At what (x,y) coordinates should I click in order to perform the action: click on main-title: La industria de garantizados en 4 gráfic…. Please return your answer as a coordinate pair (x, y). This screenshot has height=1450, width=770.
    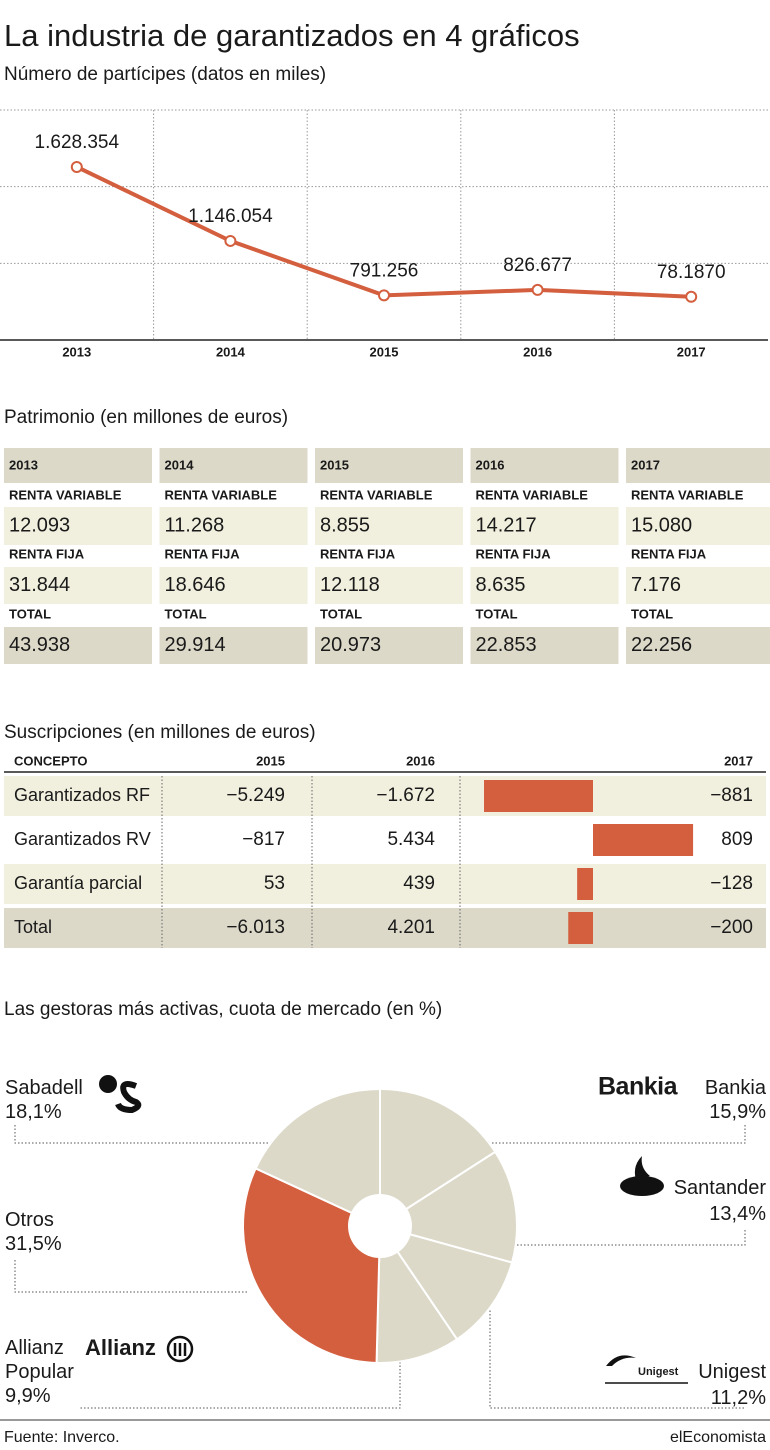
    Looking at the image, I should click on (292, 35).